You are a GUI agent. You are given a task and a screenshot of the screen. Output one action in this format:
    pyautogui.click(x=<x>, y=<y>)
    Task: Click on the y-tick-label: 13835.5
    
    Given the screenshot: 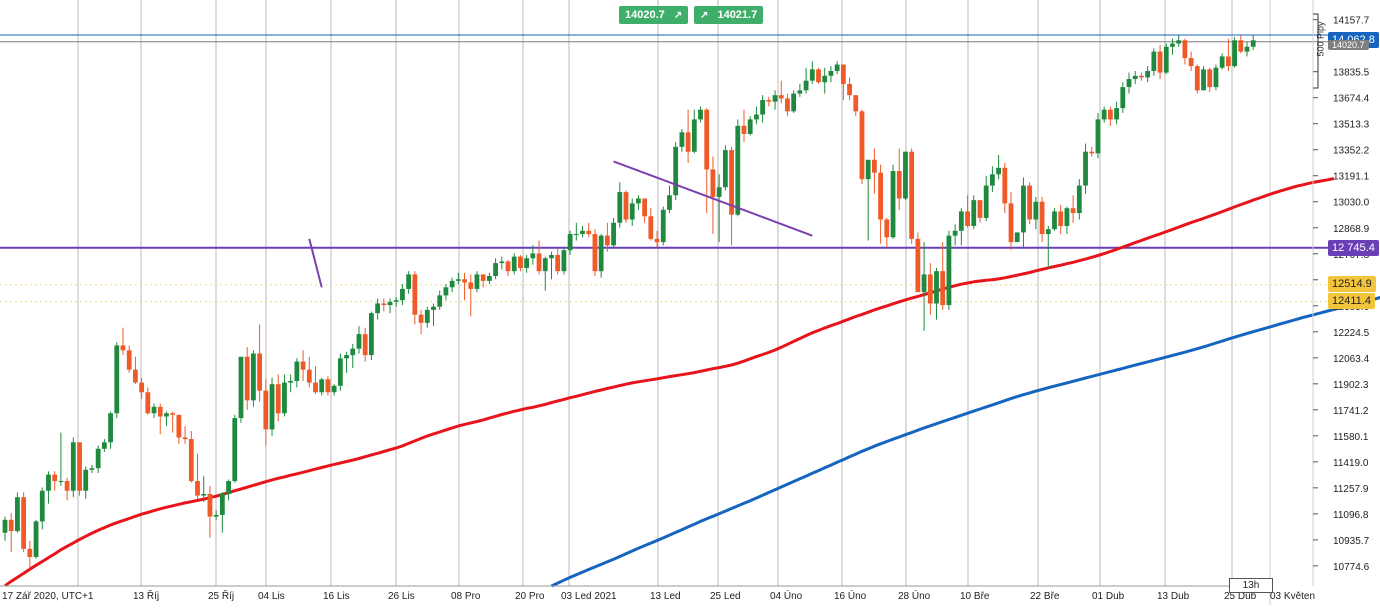 What is the action you would take?
    pyautogui.click(x=1351, y=73)
    